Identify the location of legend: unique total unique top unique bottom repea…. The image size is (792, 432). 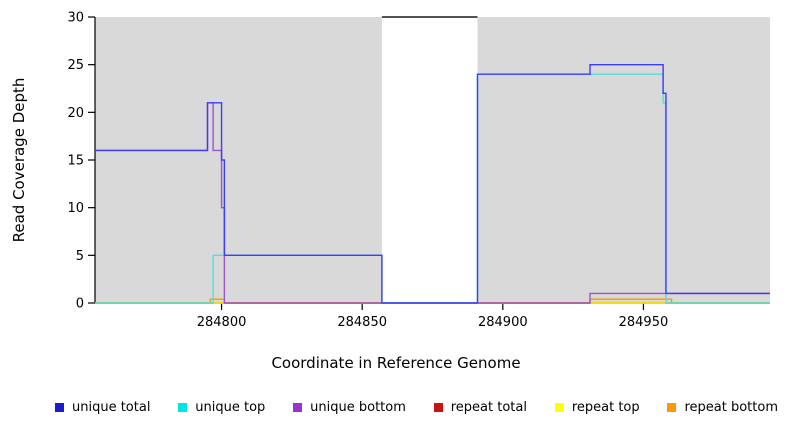
(396, 407).